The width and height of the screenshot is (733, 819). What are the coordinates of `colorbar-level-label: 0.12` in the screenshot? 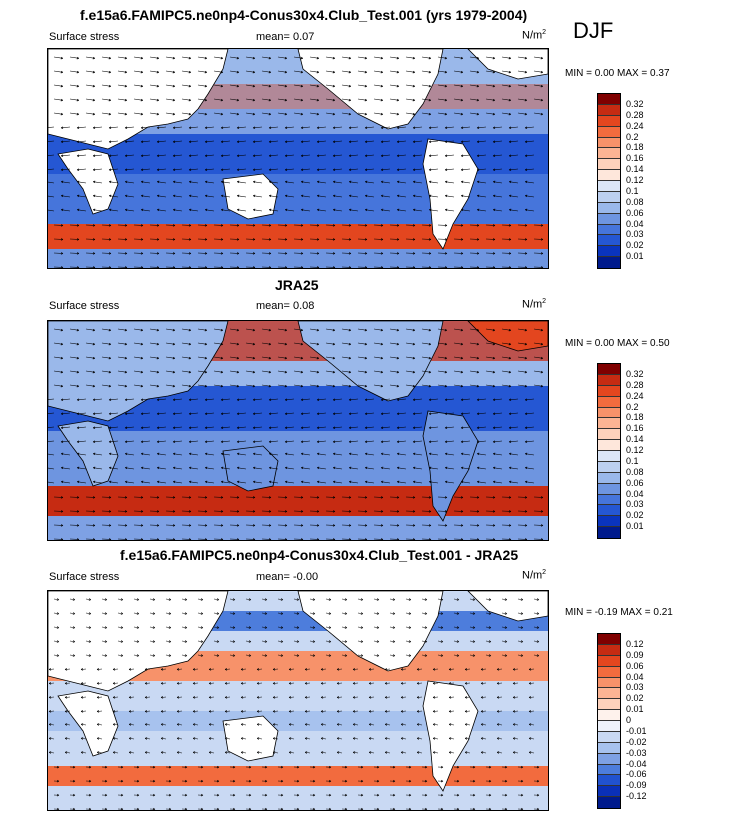 It's located at (635, 180).